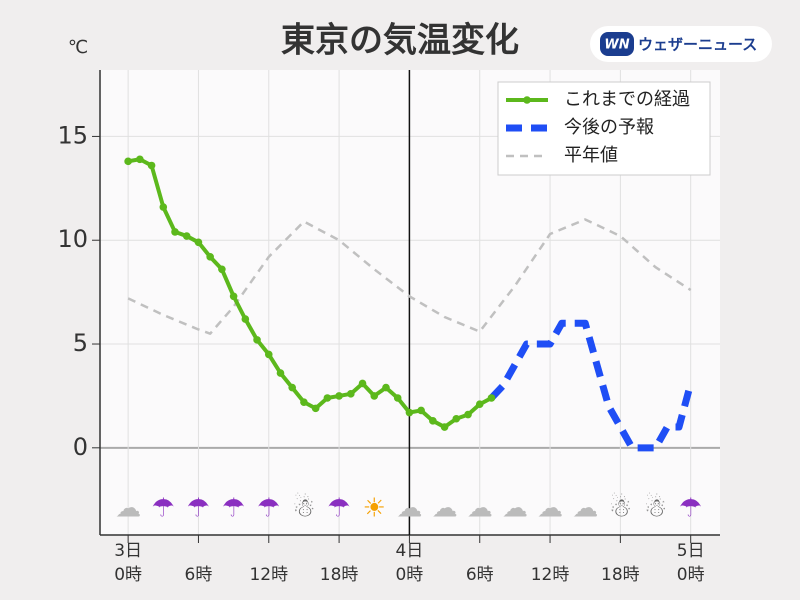 The width and height of the screenshot is (800, 600). I want to click on logo-box, so click(681, 44).